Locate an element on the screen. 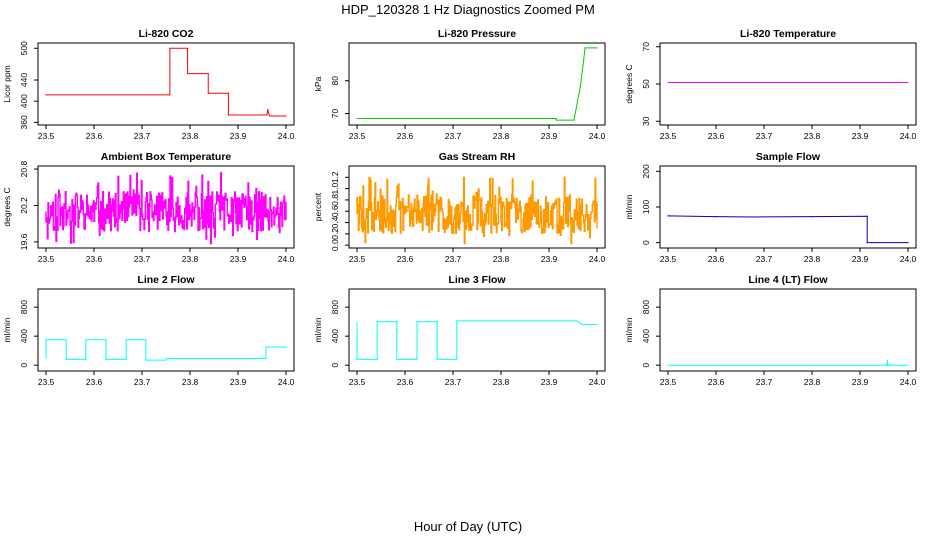  panel-title: Sample Flow is located at coordinates (788, 157).